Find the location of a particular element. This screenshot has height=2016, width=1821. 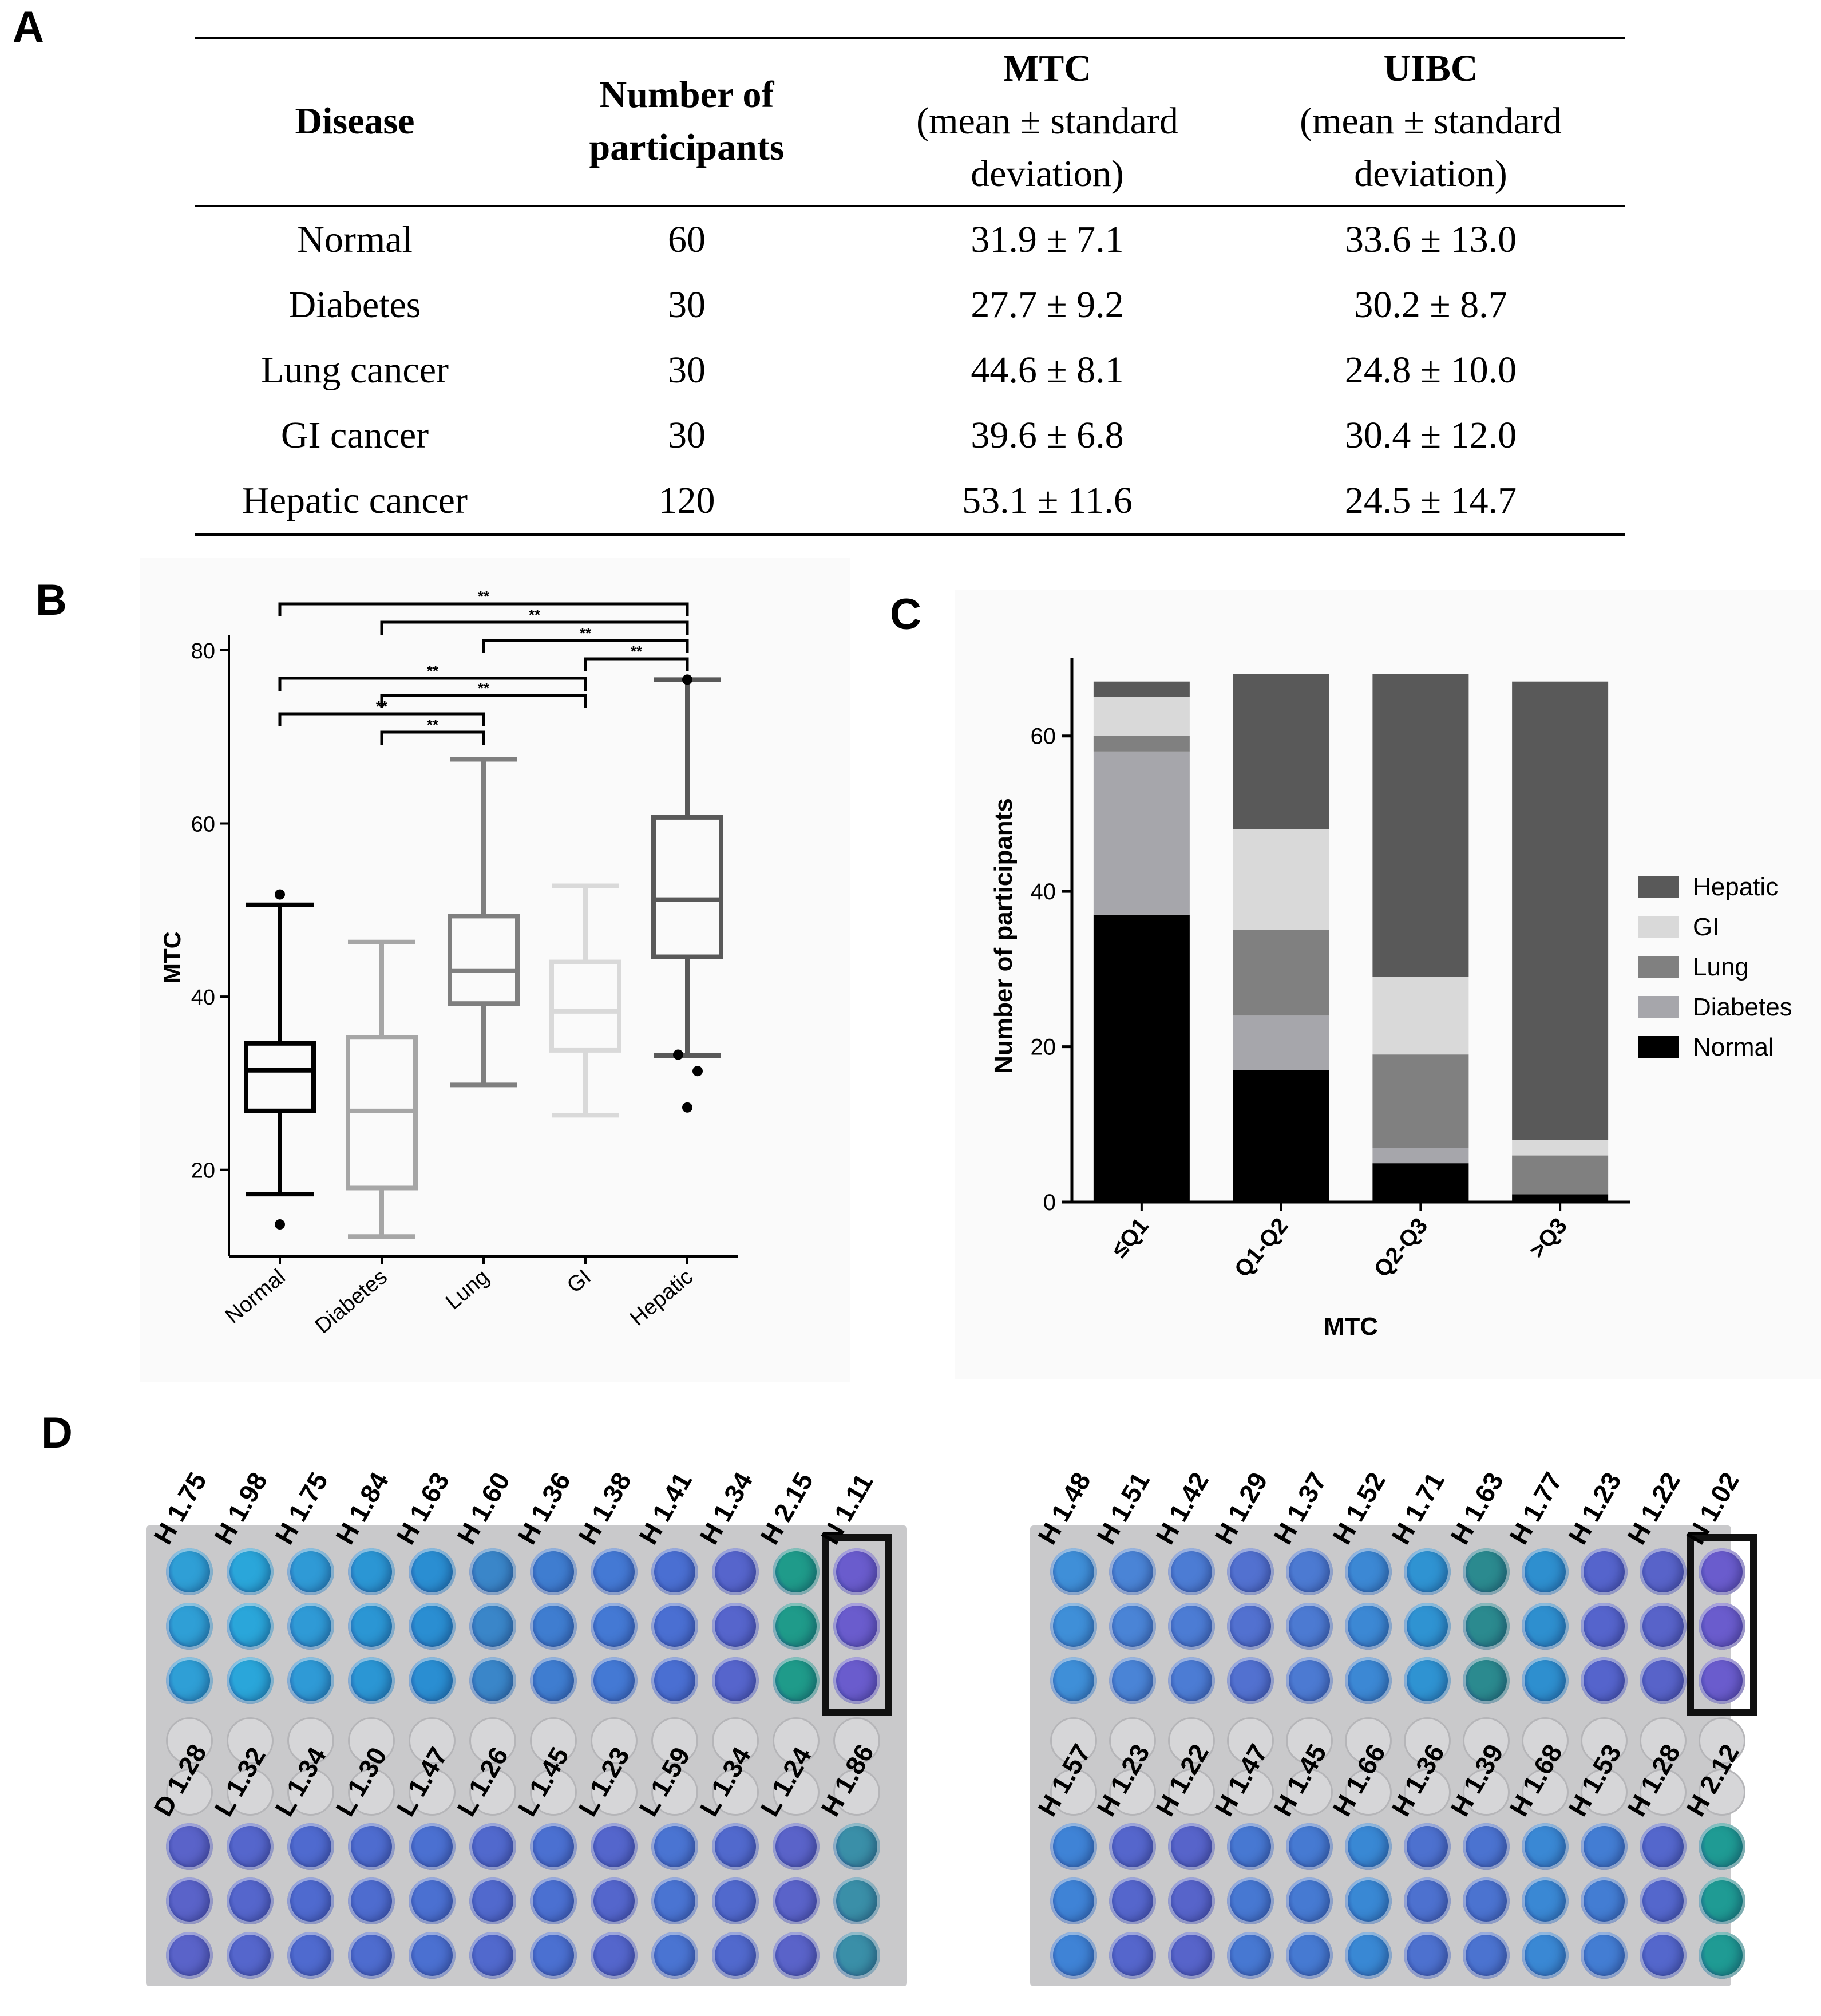

legend-label: Hepatic is located at coordinates (1735, 887).